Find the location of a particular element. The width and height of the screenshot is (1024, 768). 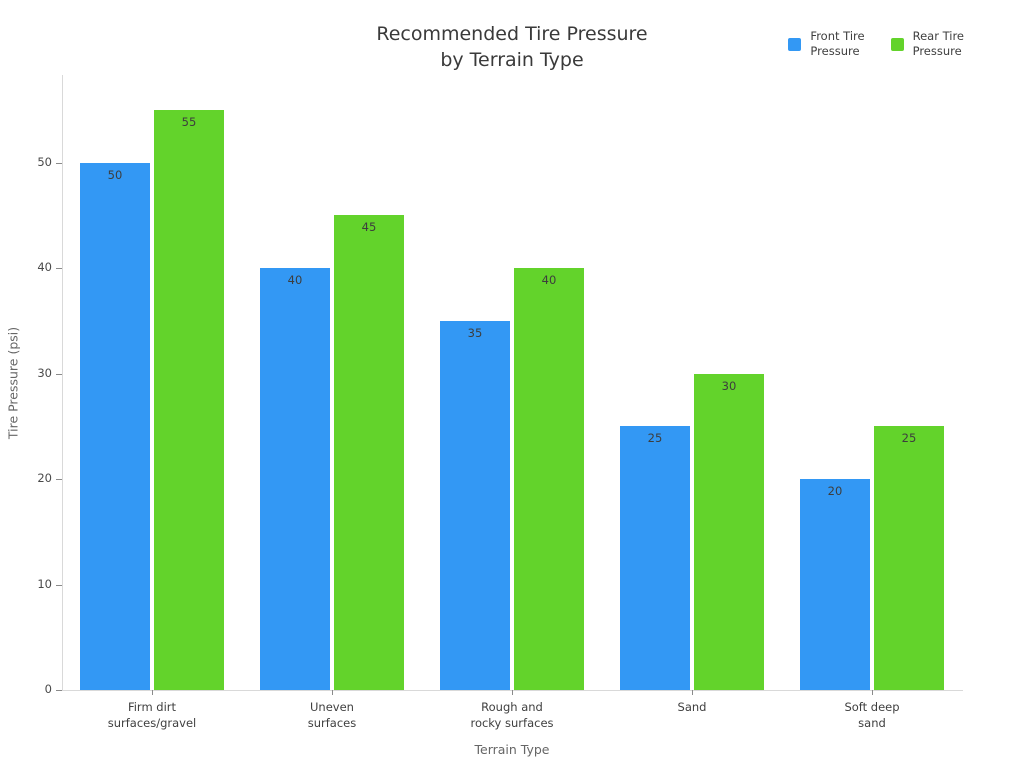

bar-value-label: 30 is located at coordinates (729, 385).